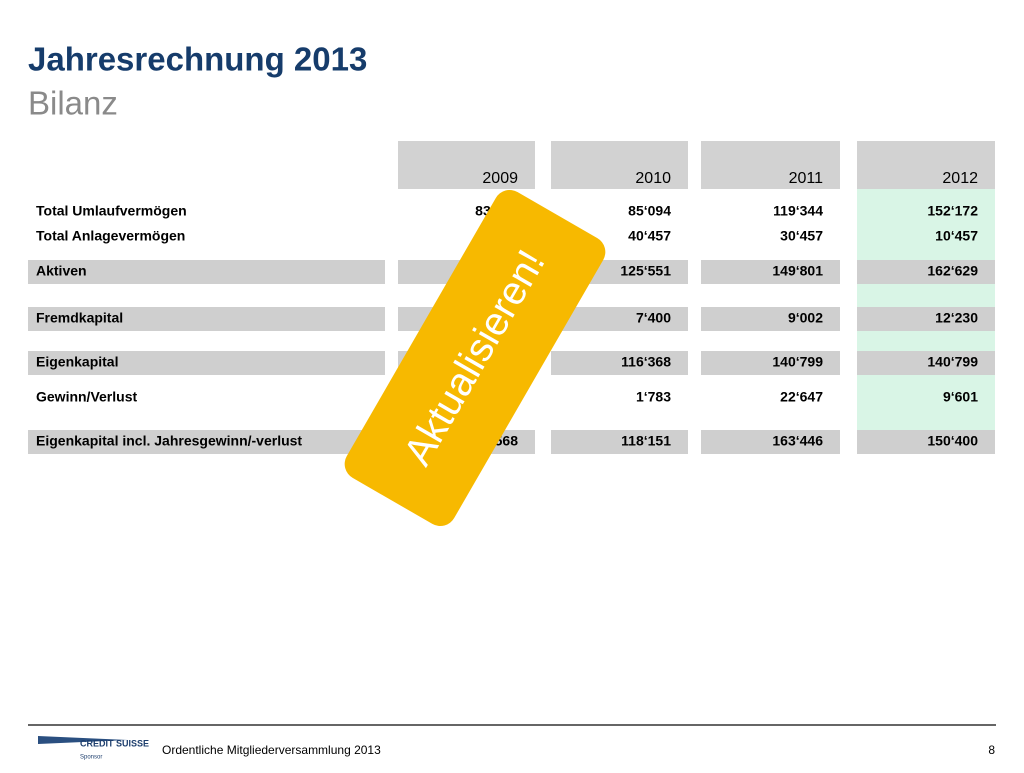 This screenshot has width=1024, height=773. Describe the element at coordinates (798, 211) in the screenshot. I see `cell-value: 119‘344` at that location.